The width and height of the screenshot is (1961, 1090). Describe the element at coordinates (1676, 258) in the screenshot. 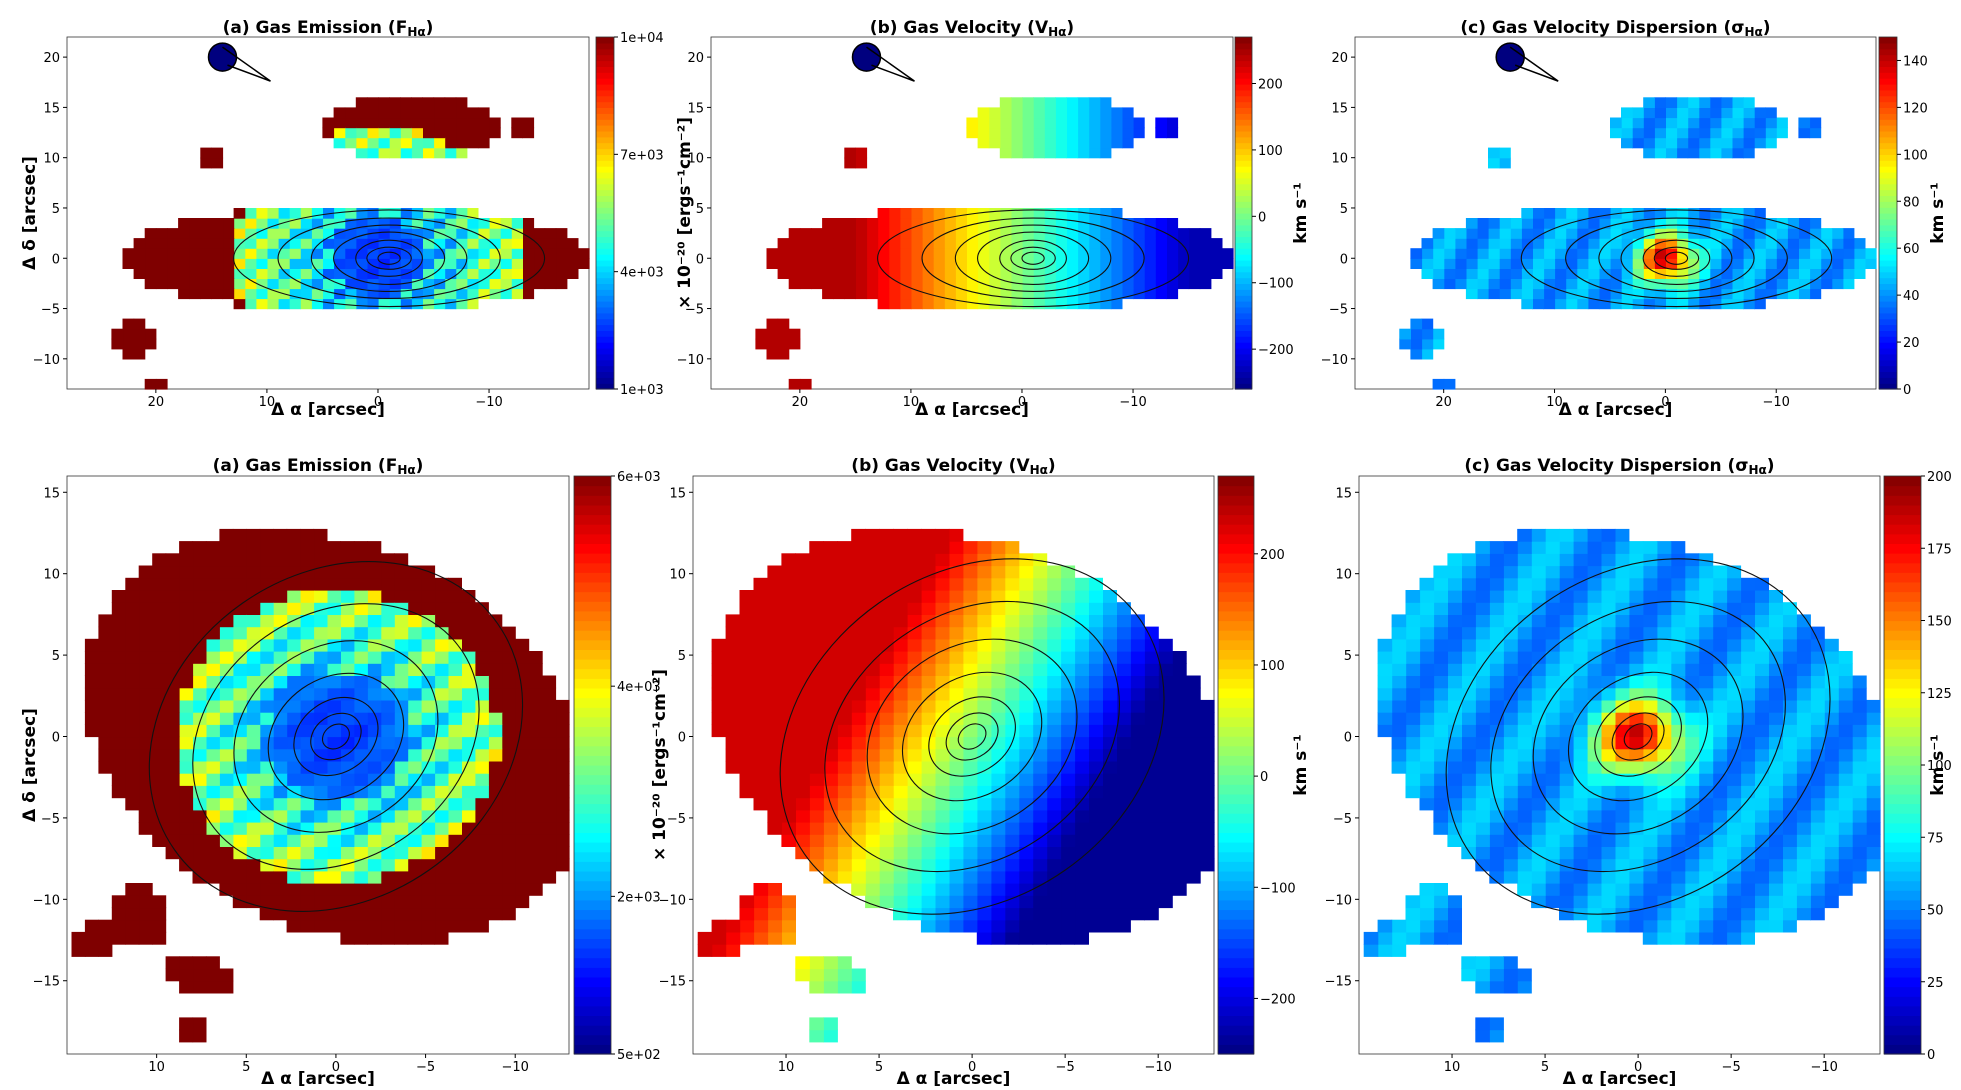

I see `contour` at that location.